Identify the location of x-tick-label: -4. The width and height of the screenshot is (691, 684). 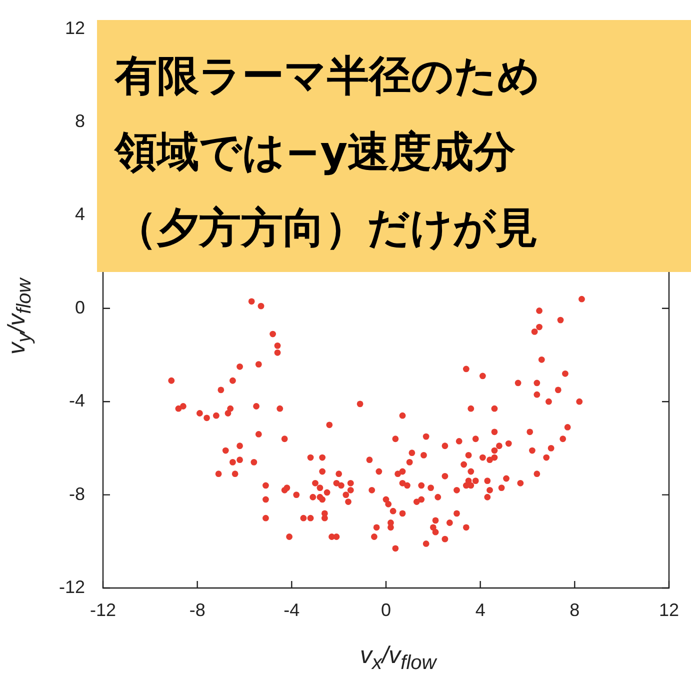
(292, 610).